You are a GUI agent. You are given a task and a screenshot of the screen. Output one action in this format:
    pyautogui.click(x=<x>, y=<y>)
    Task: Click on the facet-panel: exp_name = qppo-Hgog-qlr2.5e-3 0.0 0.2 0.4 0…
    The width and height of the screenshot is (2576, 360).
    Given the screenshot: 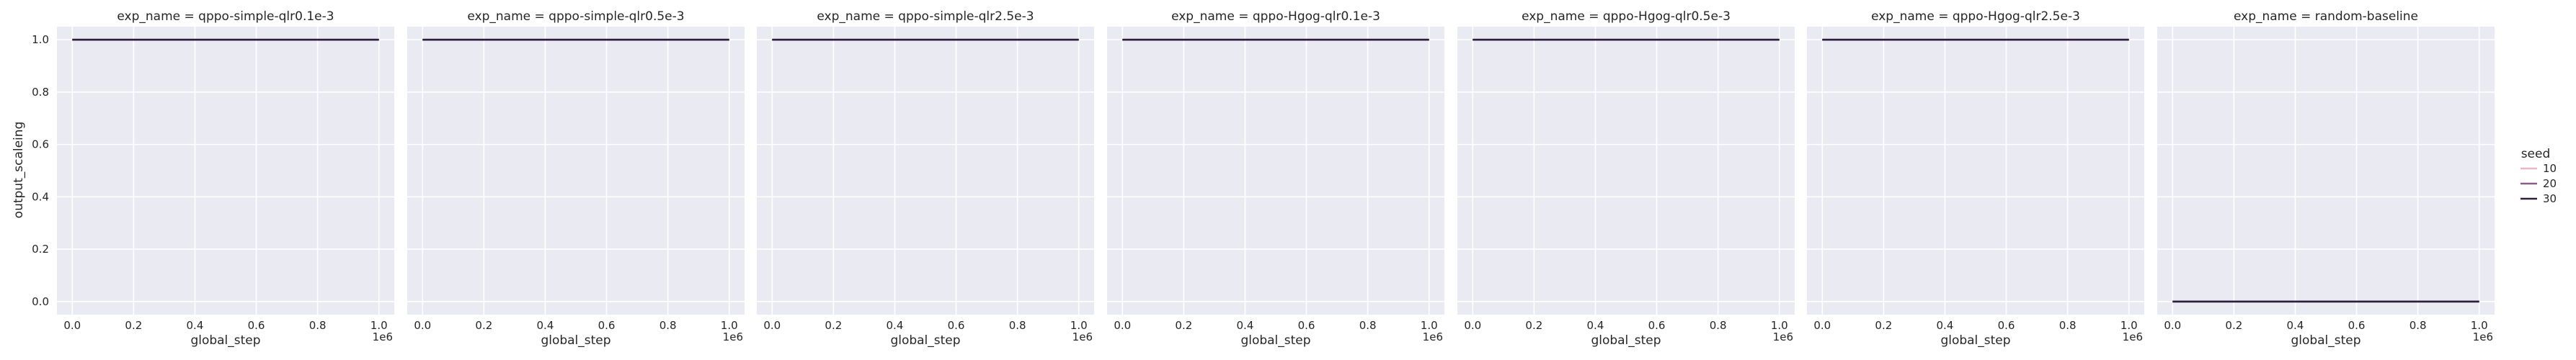 What is the action you would take?
    pyautogui.click(x=1975, y=178)
    